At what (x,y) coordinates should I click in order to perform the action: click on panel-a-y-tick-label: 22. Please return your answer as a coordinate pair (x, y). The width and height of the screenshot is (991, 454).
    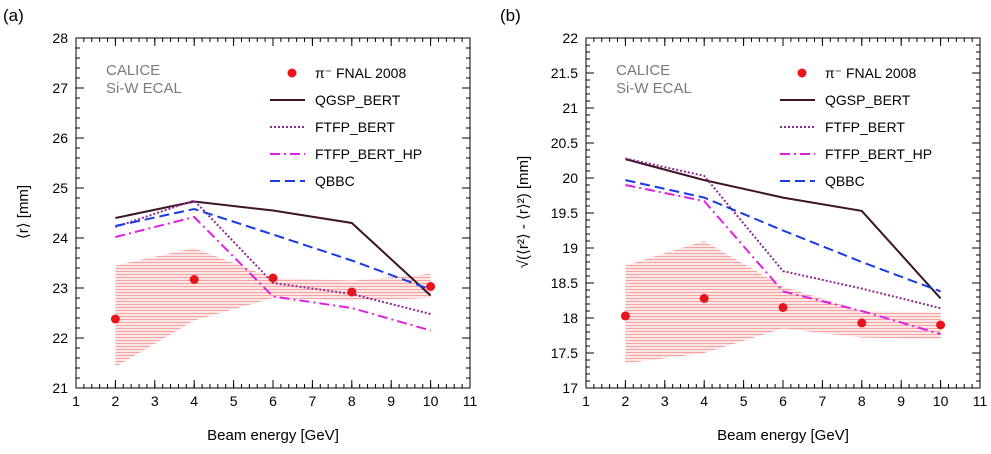
    Looking at the image, I should click on (60, 338).